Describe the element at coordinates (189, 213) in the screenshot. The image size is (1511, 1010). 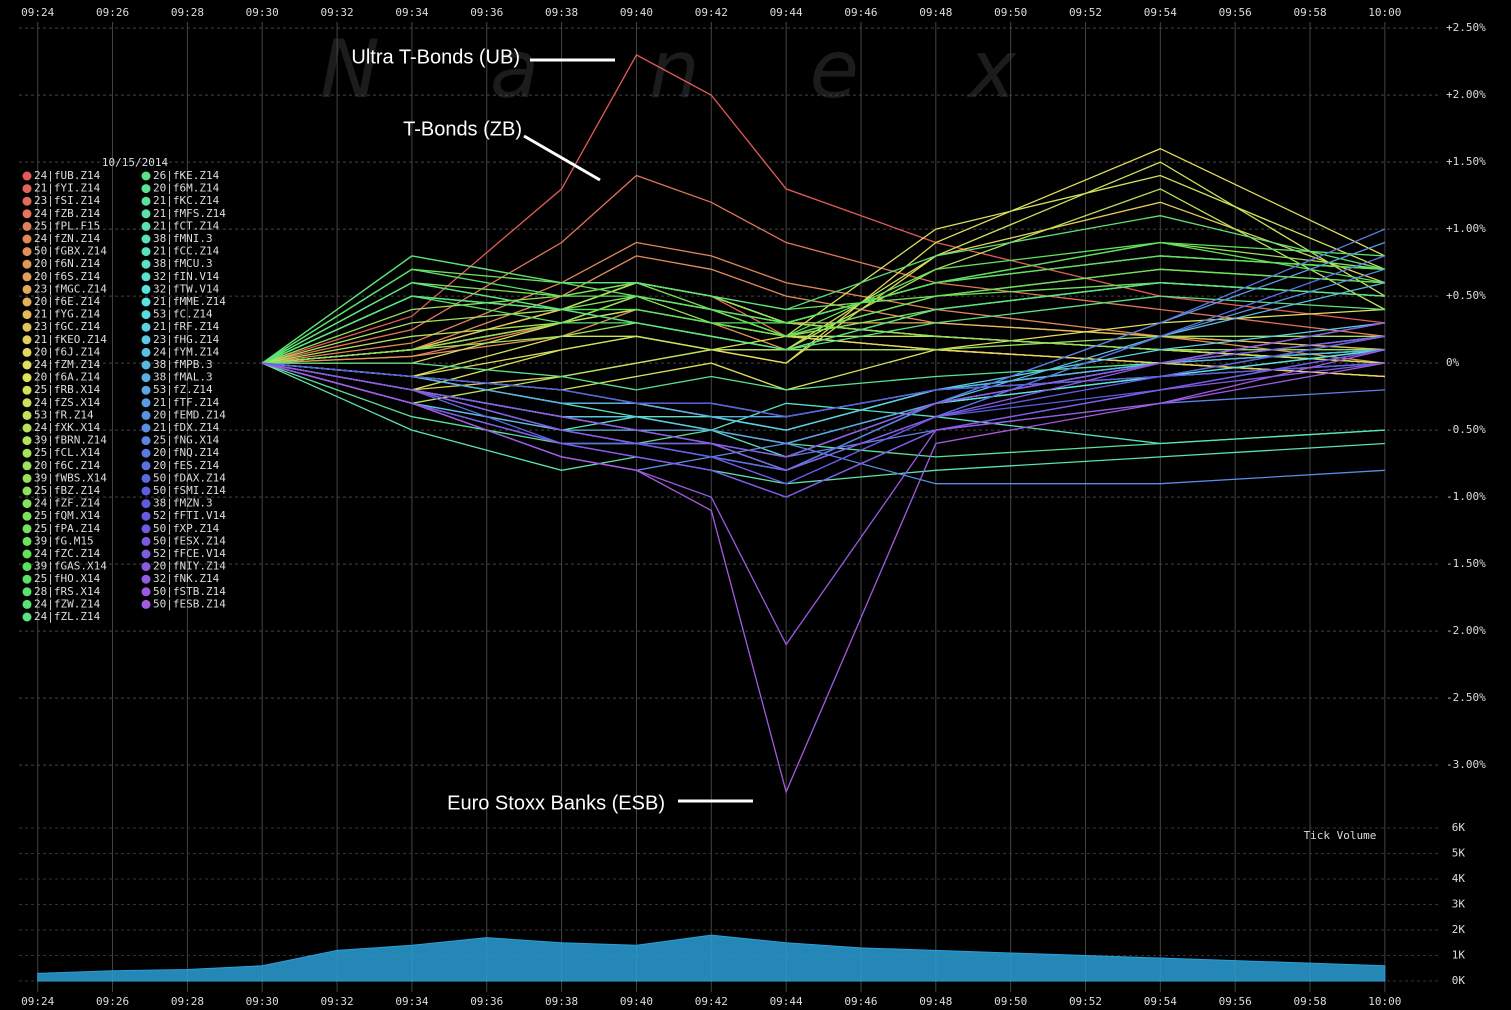
I see `legend-label: 21|fMFS.Z14` at that location.